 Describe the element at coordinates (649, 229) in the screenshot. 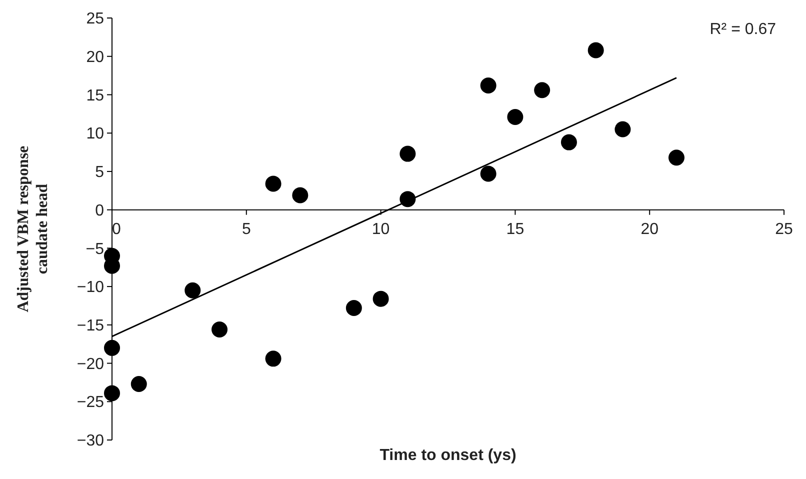

I see `x-tick-label: 20` at that location.